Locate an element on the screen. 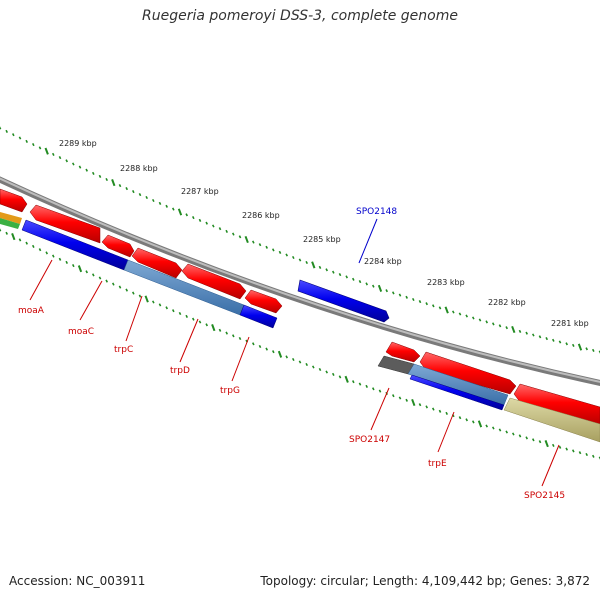 The height and width of the screenshot is (600, 600). kbp-label: 2287 kbp is located at coordinates (200, 191).